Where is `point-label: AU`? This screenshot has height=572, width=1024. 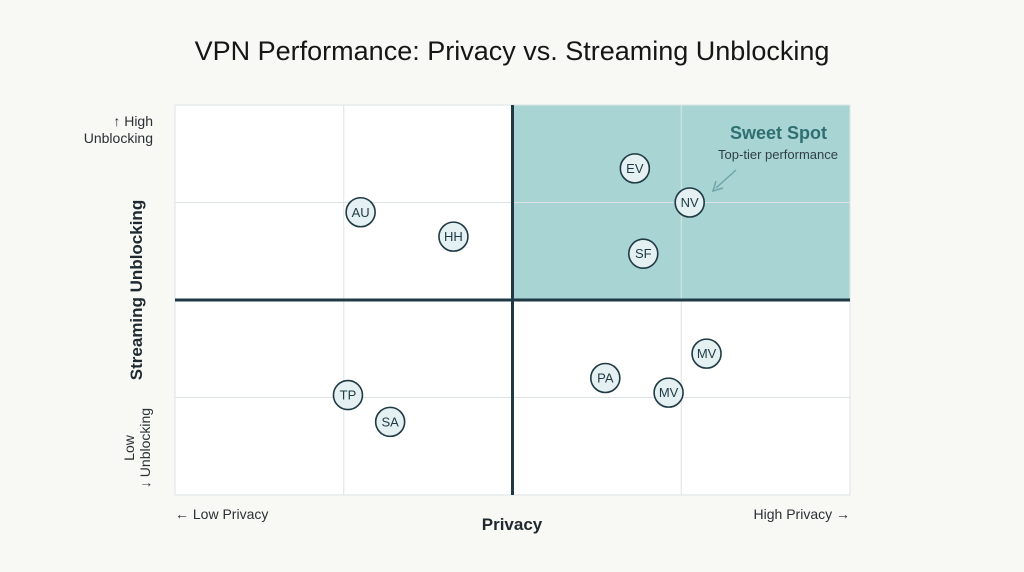 point-label: AU is located at coordinates (361, 212).